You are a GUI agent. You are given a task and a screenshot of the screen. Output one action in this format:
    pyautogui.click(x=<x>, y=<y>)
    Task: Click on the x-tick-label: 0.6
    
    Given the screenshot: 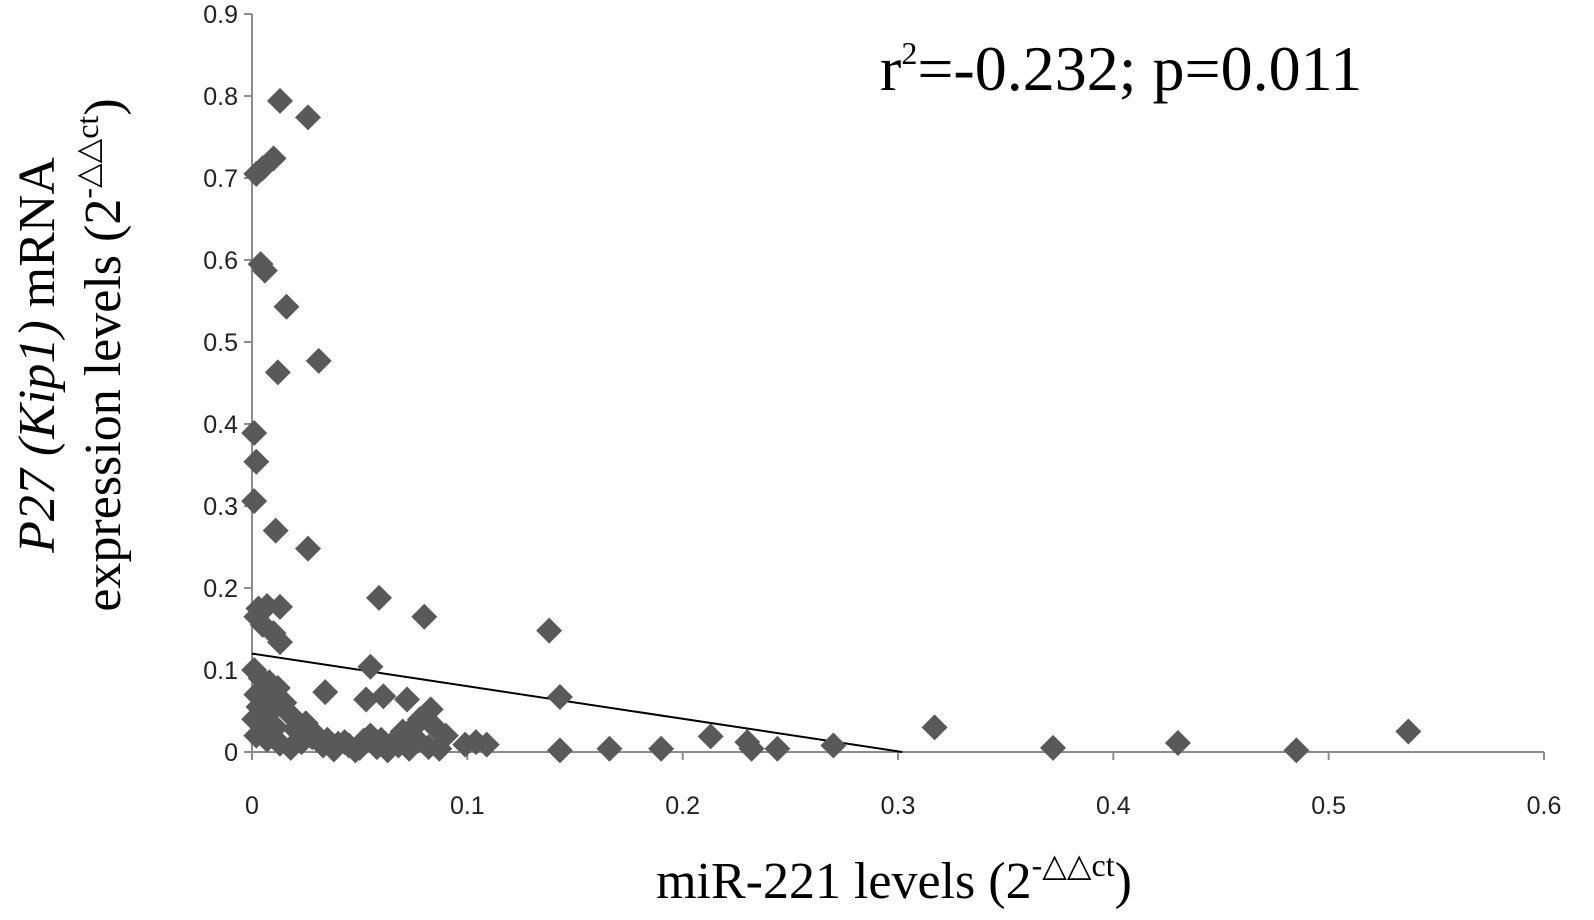 What is the action you would take?
    pyautogui.click(x=1544, y=806)
    